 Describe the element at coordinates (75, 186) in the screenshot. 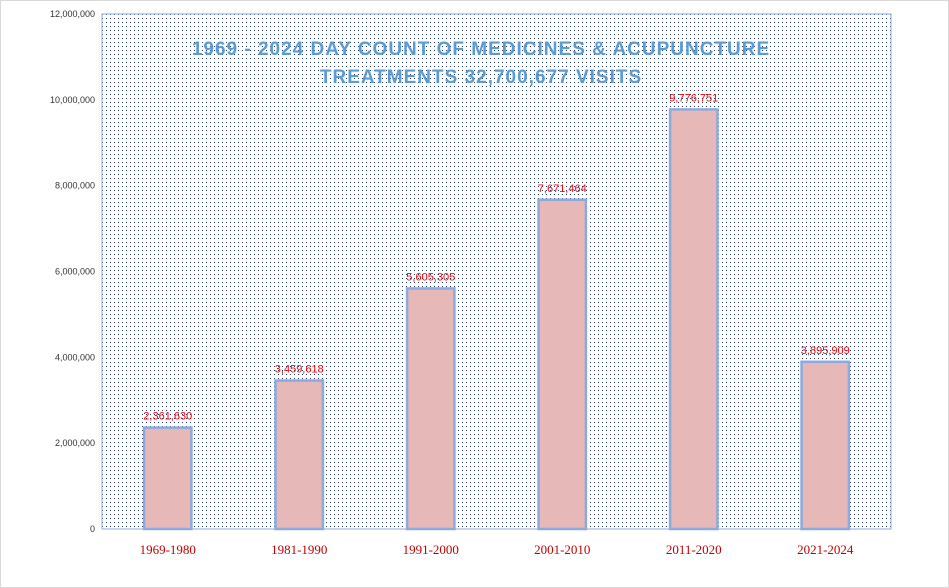

I see `y-tick-label: 8,000,000` at that location.